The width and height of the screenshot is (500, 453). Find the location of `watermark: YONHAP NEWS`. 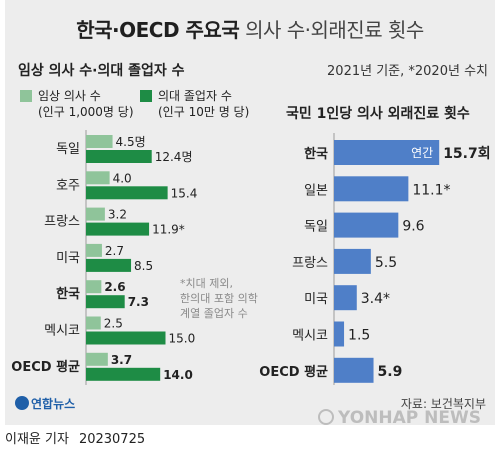

watermark: YONHAP NEWS is located at coordinates (399, 418).